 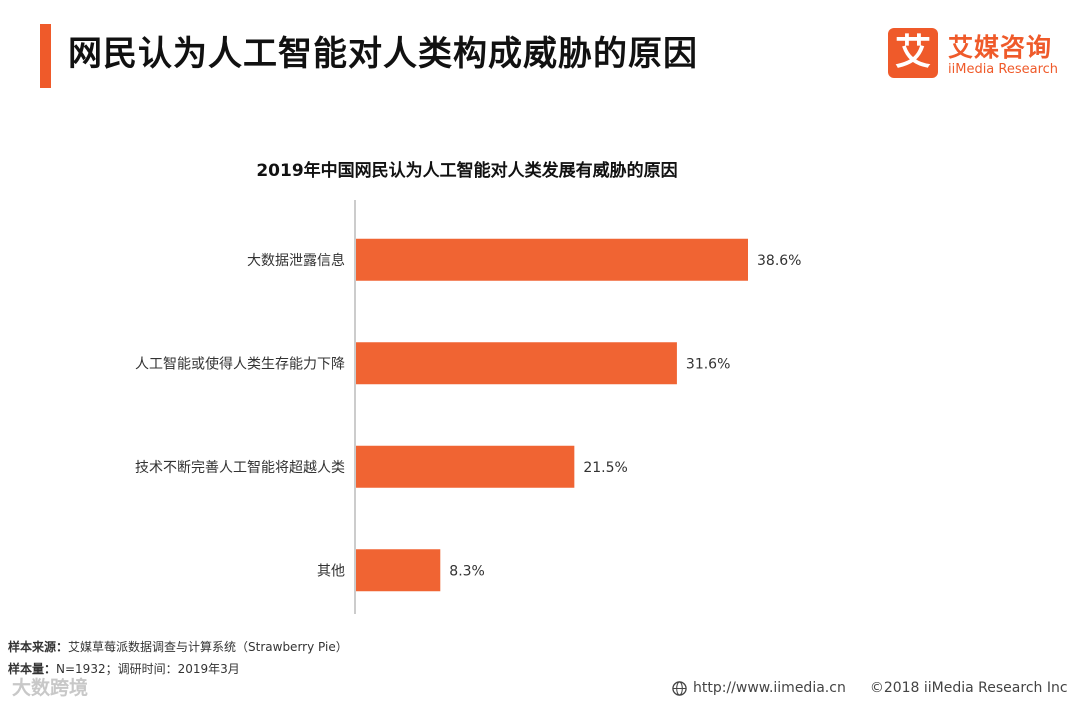 What do you see at coordinates (148, 669) in the screenshot?
I see `sample-size-text: N=1932；调研时间：2019年3月` at bounding box center [148, 669].